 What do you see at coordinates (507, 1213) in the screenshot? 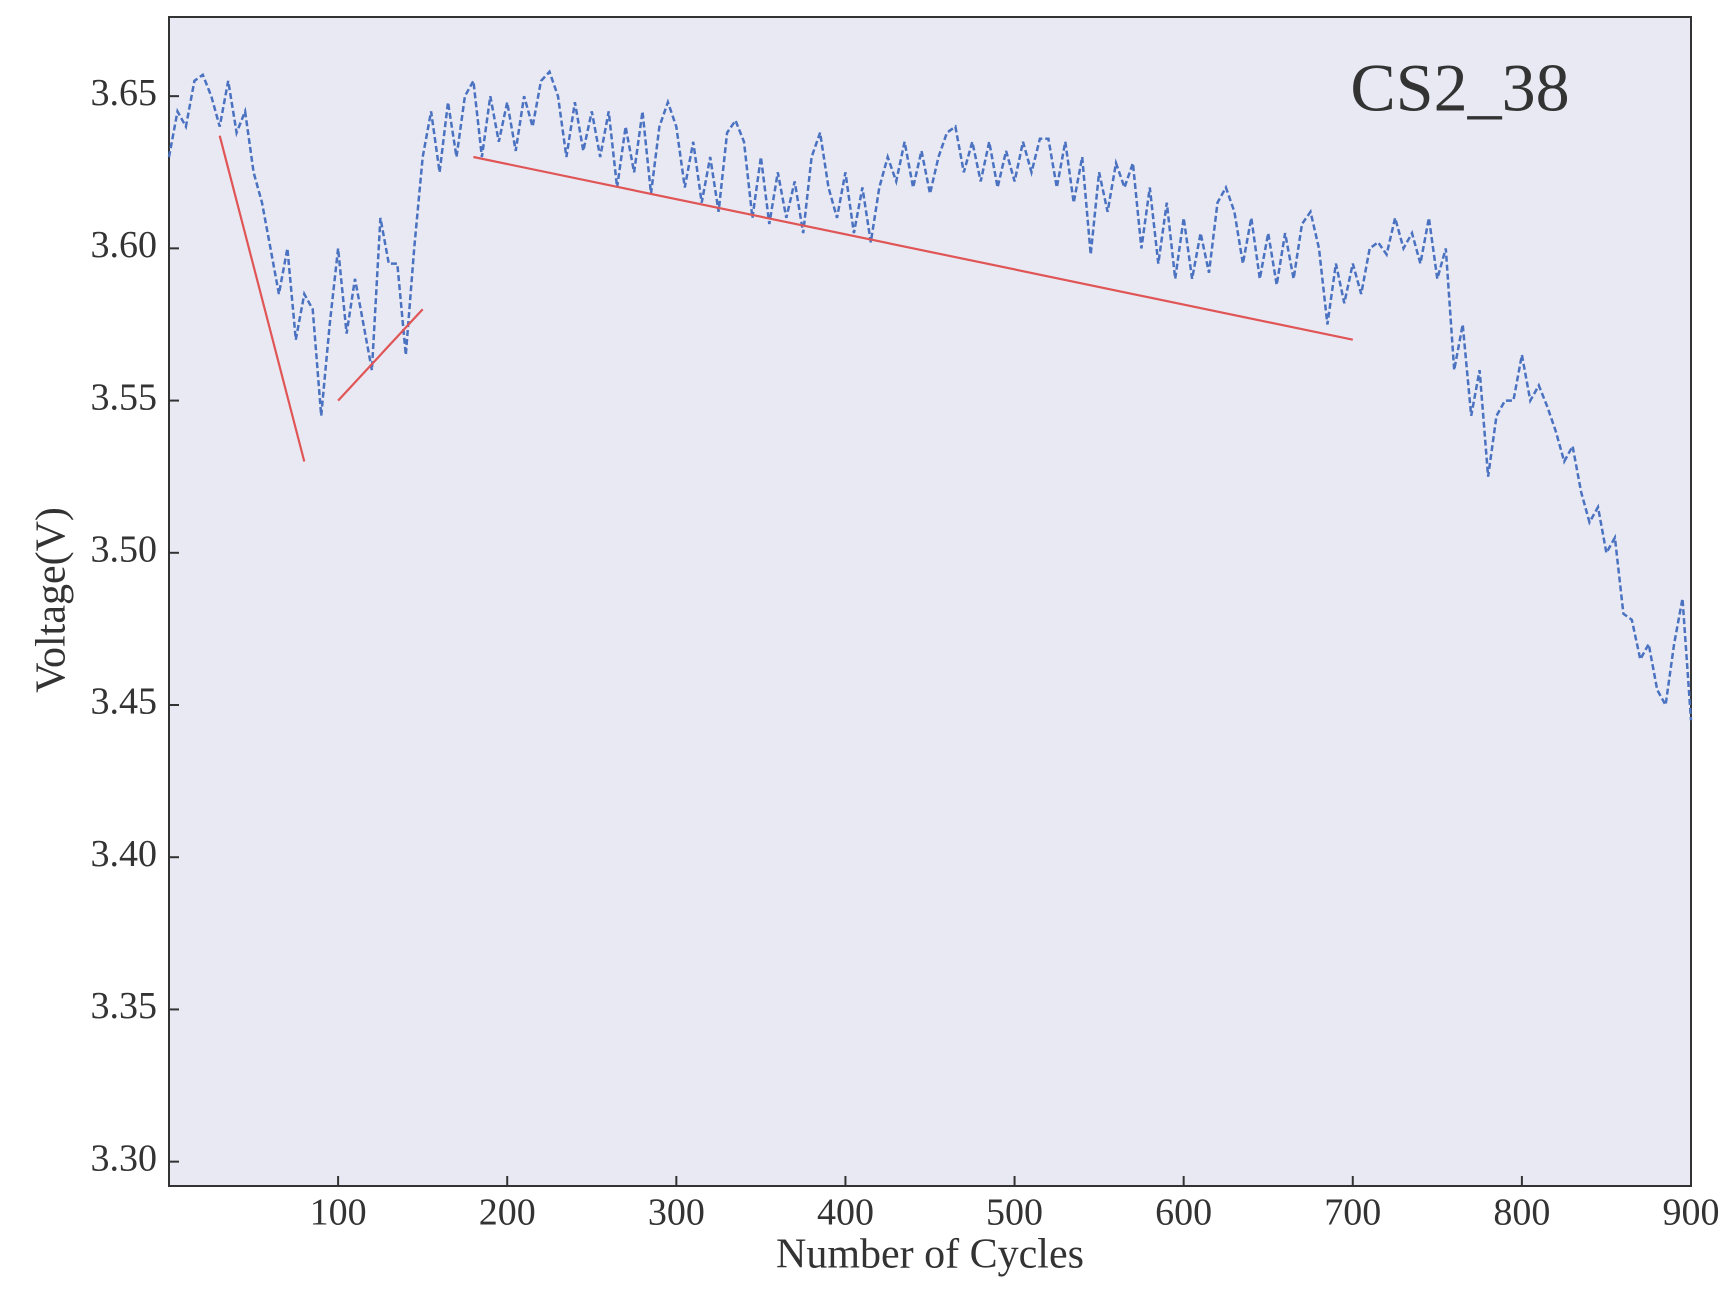
I see `x-tick-label: 200` at bounding box center [507, 1213].